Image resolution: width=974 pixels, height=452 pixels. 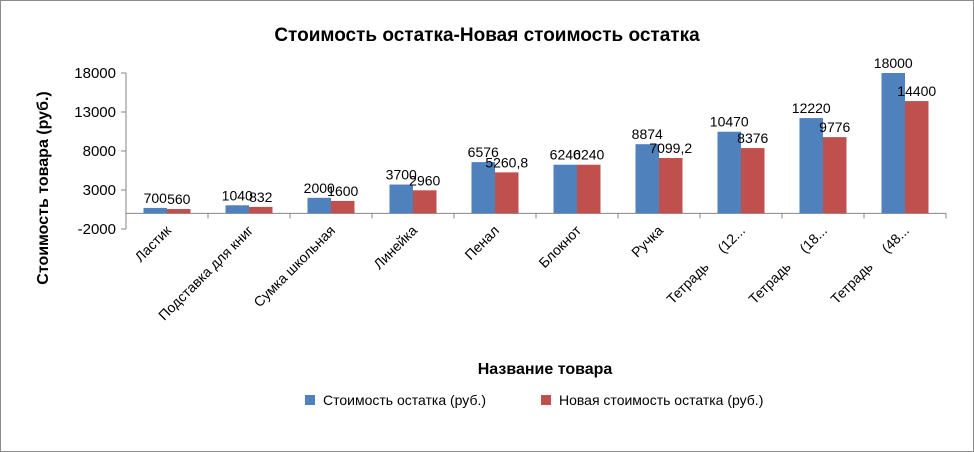 What do you see at coordinates (237, 195) in the screenshot?
I see `data-label: 1040` at bounding box center [237, 195].